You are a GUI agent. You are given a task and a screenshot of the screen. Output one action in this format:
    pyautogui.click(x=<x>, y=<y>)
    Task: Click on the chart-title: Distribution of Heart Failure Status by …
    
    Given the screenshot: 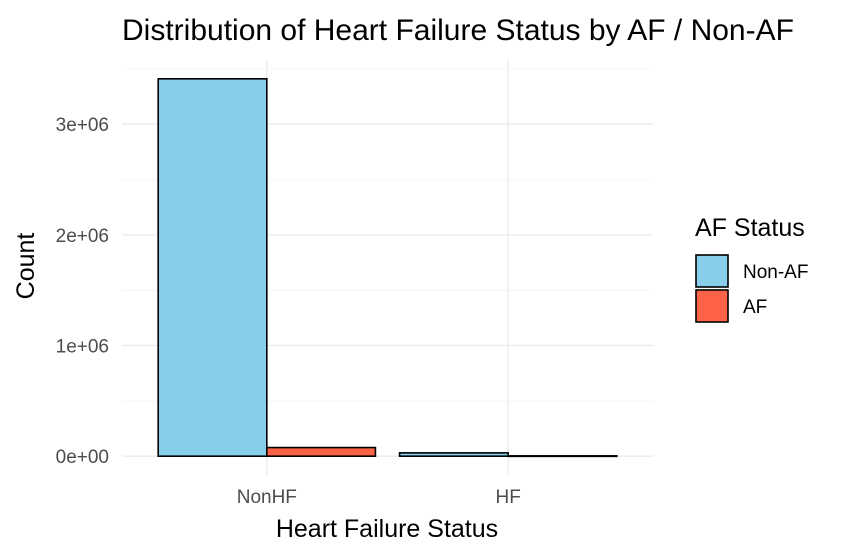 What is the action you would take?
    pyautogui.click(x=458, y=30)
    